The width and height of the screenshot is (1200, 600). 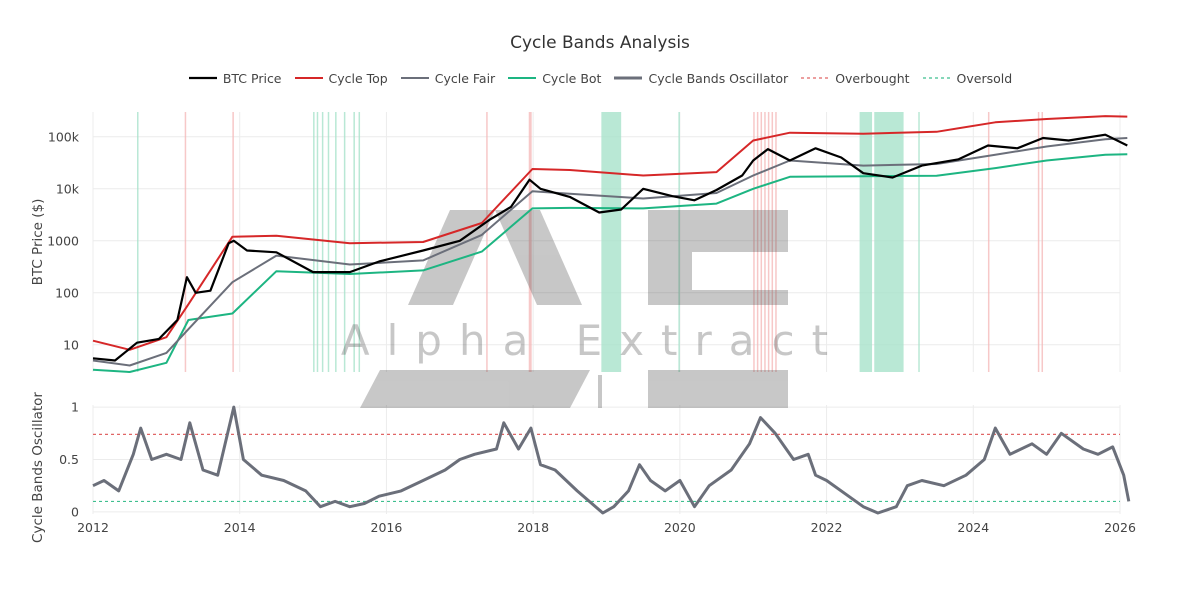 I want to click on x-tick-label-2016: 2016, so click(x=387, y=527).